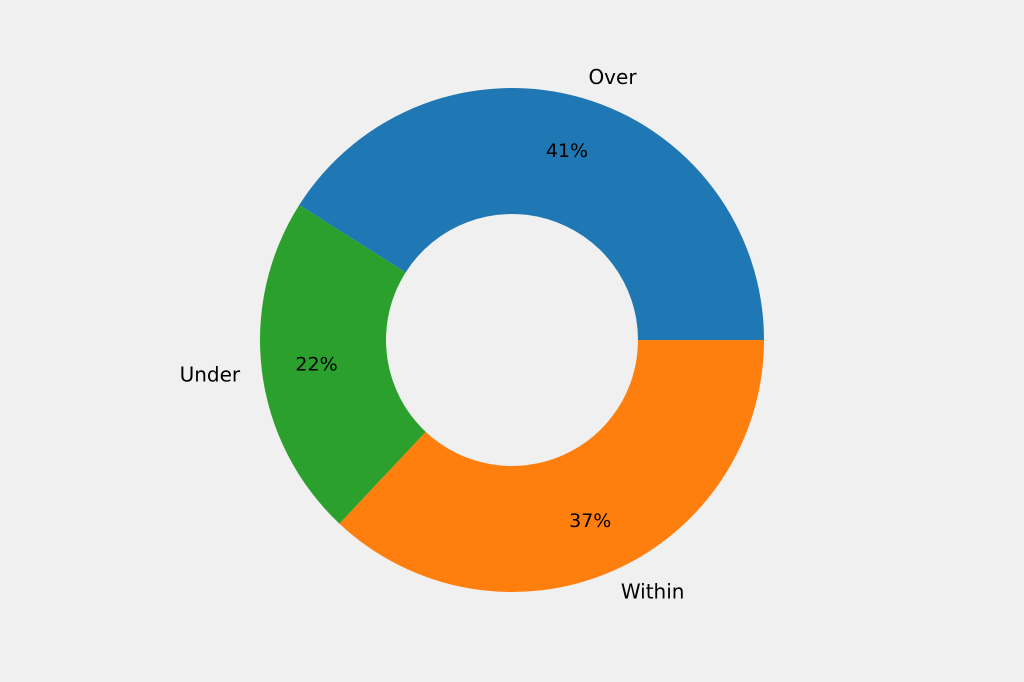  Describe the element at coordinates (210, 374) in the screenshot. I see `category-label-under: Under` at that location.